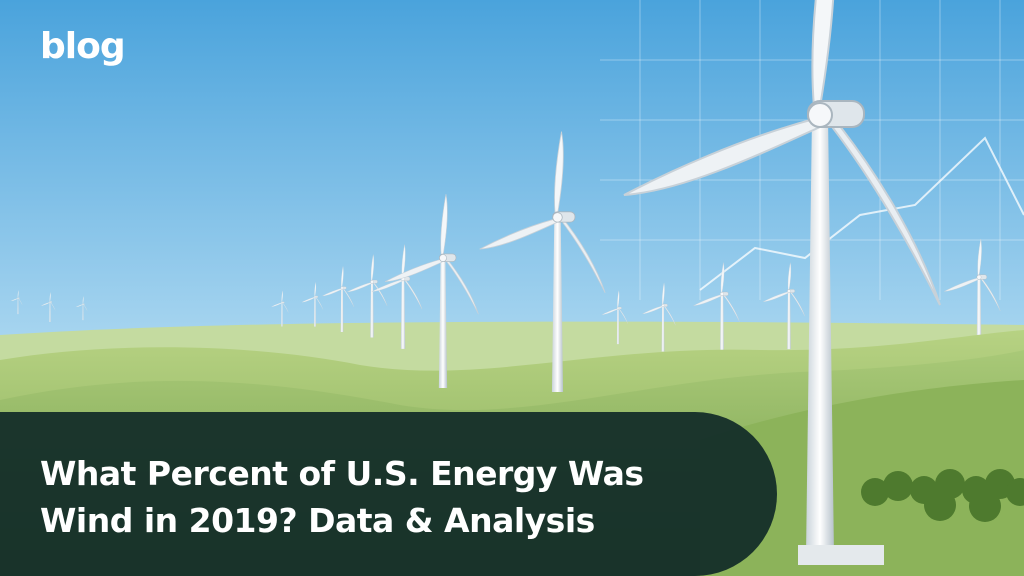 The width and height of the screenshot is (1024, 576). I want to click on title-line: What Percent of U.S. Energy Was, so click(342, 473).